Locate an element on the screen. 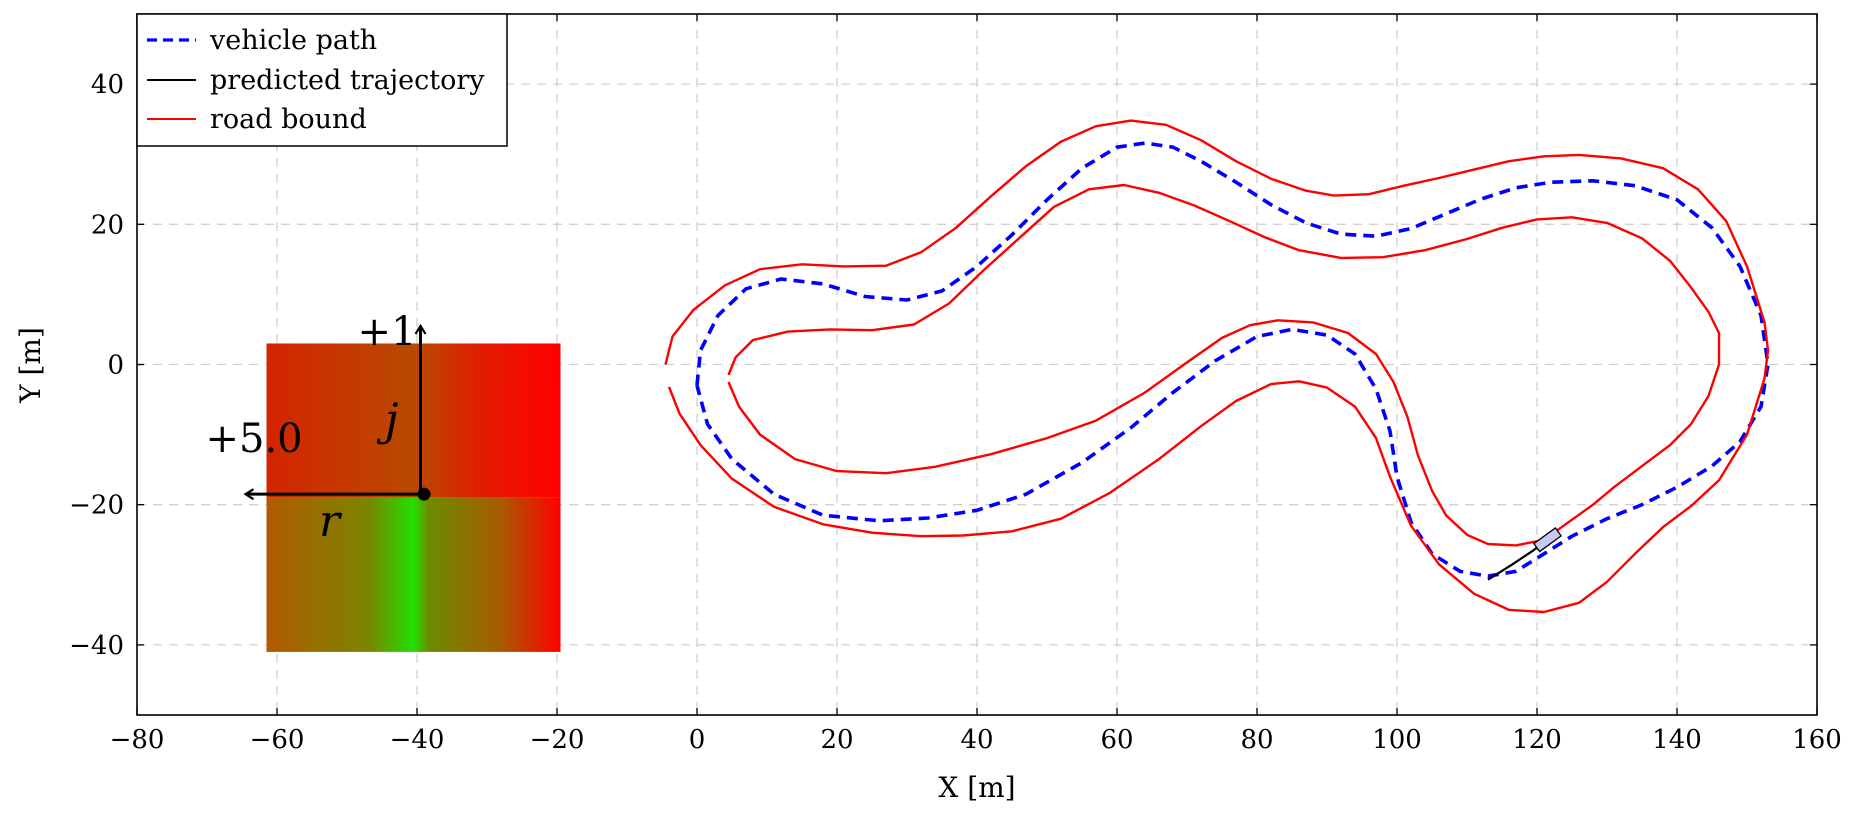 Image resolution: width=1852 pixels, height=815 pixels. x-tick-label: 40 is located at coordinates (976, 740).